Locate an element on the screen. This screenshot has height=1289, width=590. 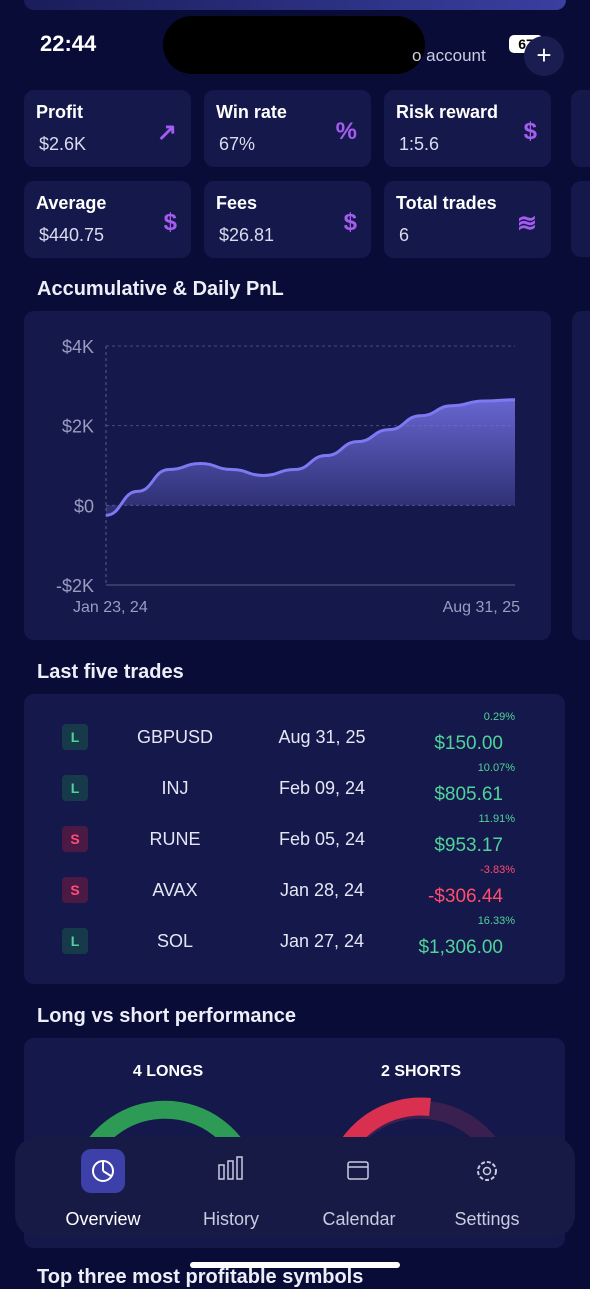
trade-amount: -$306.44 is located at coordinates (465, 896).